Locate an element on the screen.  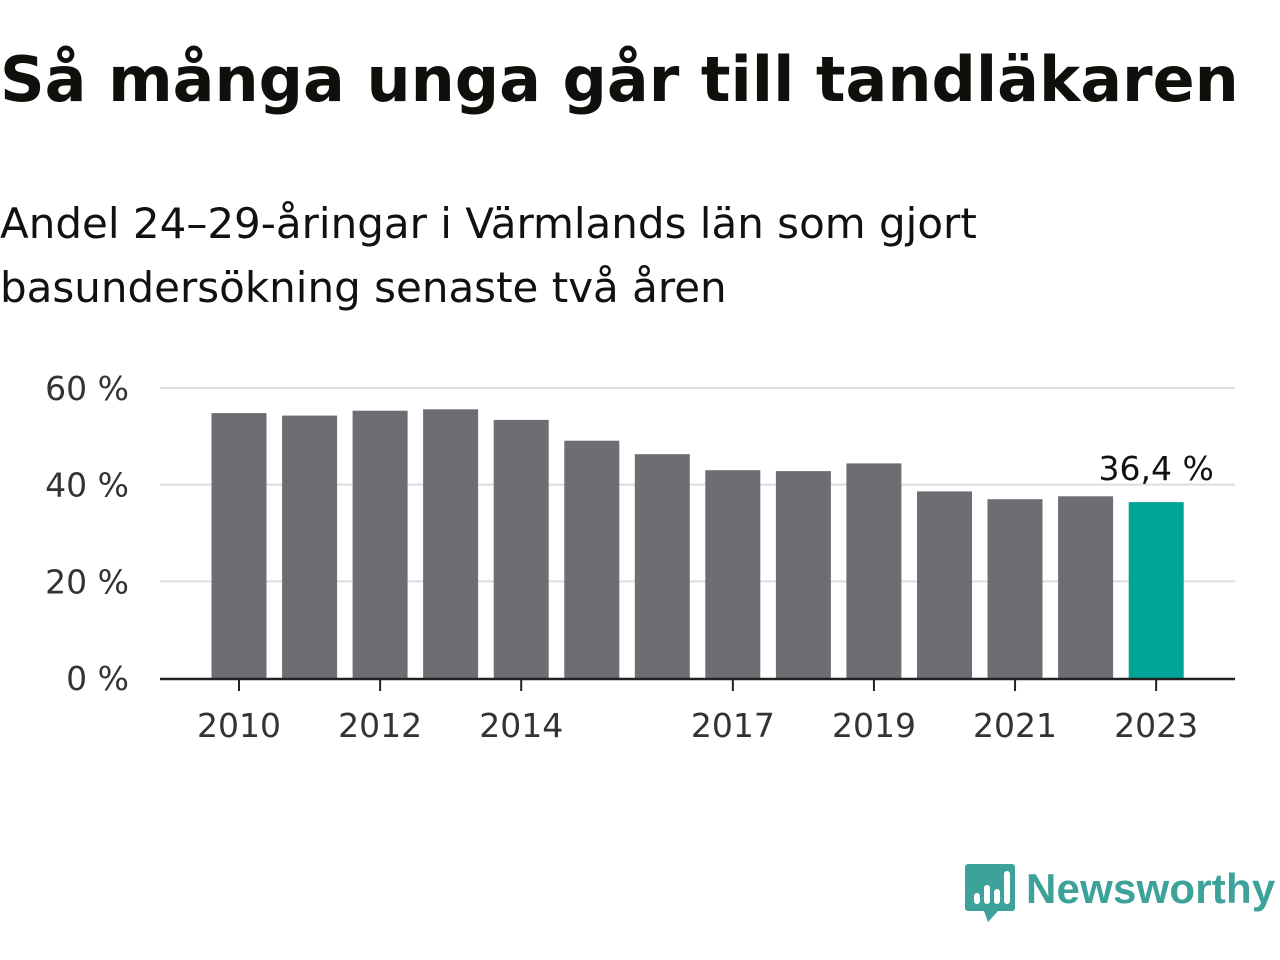
bar-2017 is located at coordinates (733, 574).